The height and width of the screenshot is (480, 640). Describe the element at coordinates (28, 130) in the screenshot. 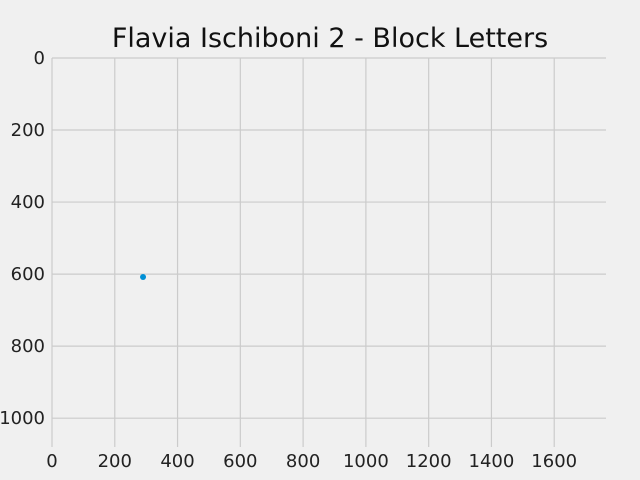

I see `y-tick-label: 200` at that location.